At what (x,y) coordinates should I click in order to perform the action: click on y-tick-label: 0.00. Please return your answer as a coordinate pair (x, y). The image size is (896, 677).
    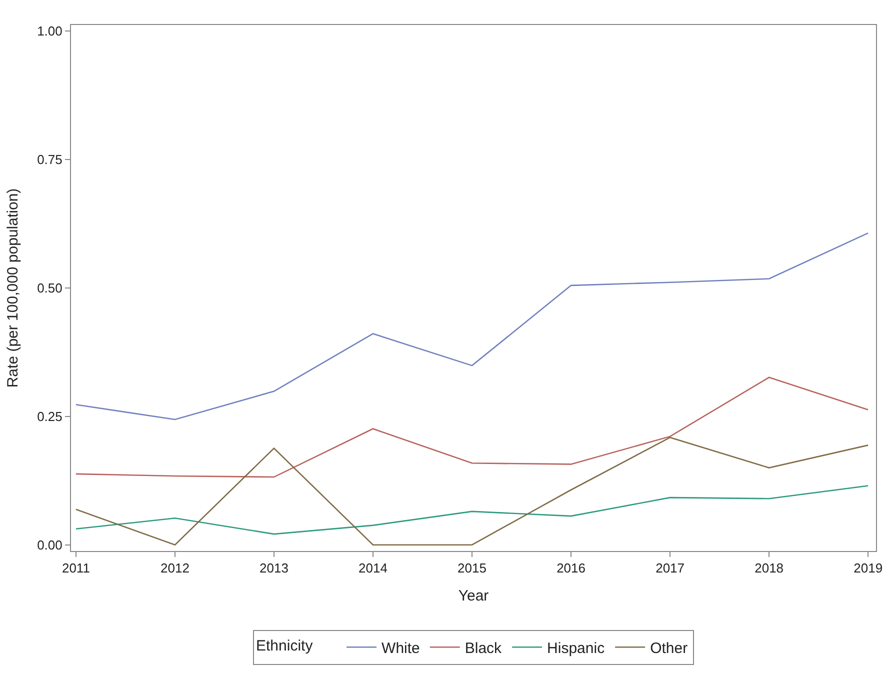
    Looking at the image, I should click on (49, 544).